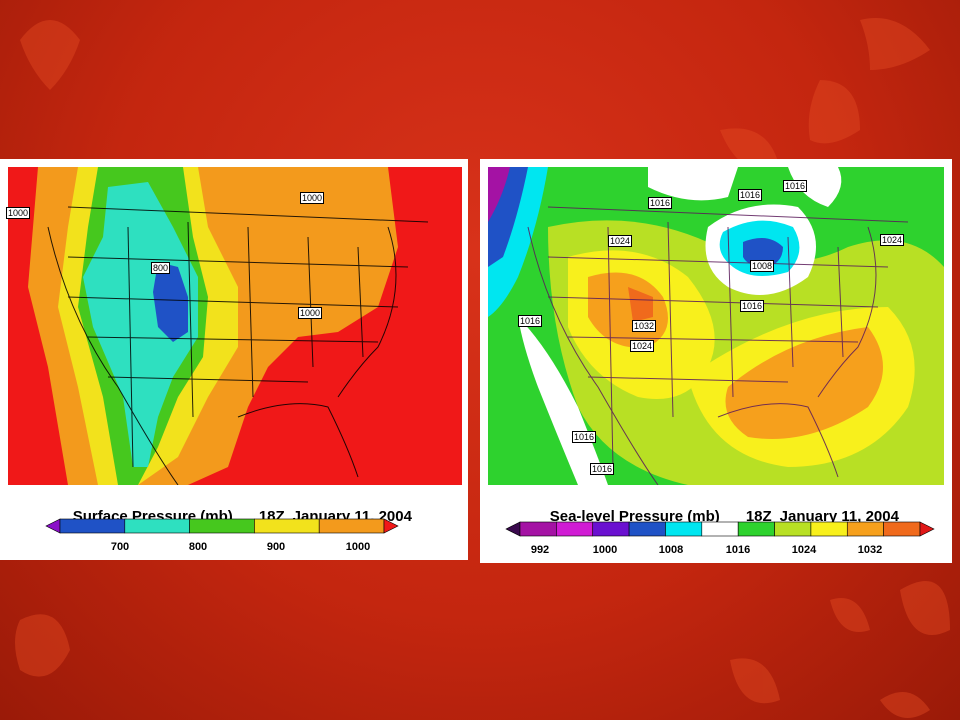  Describe the element at coordinates (804, 550) in the screenshot. I see `colorbar-label: 1024` at that location.